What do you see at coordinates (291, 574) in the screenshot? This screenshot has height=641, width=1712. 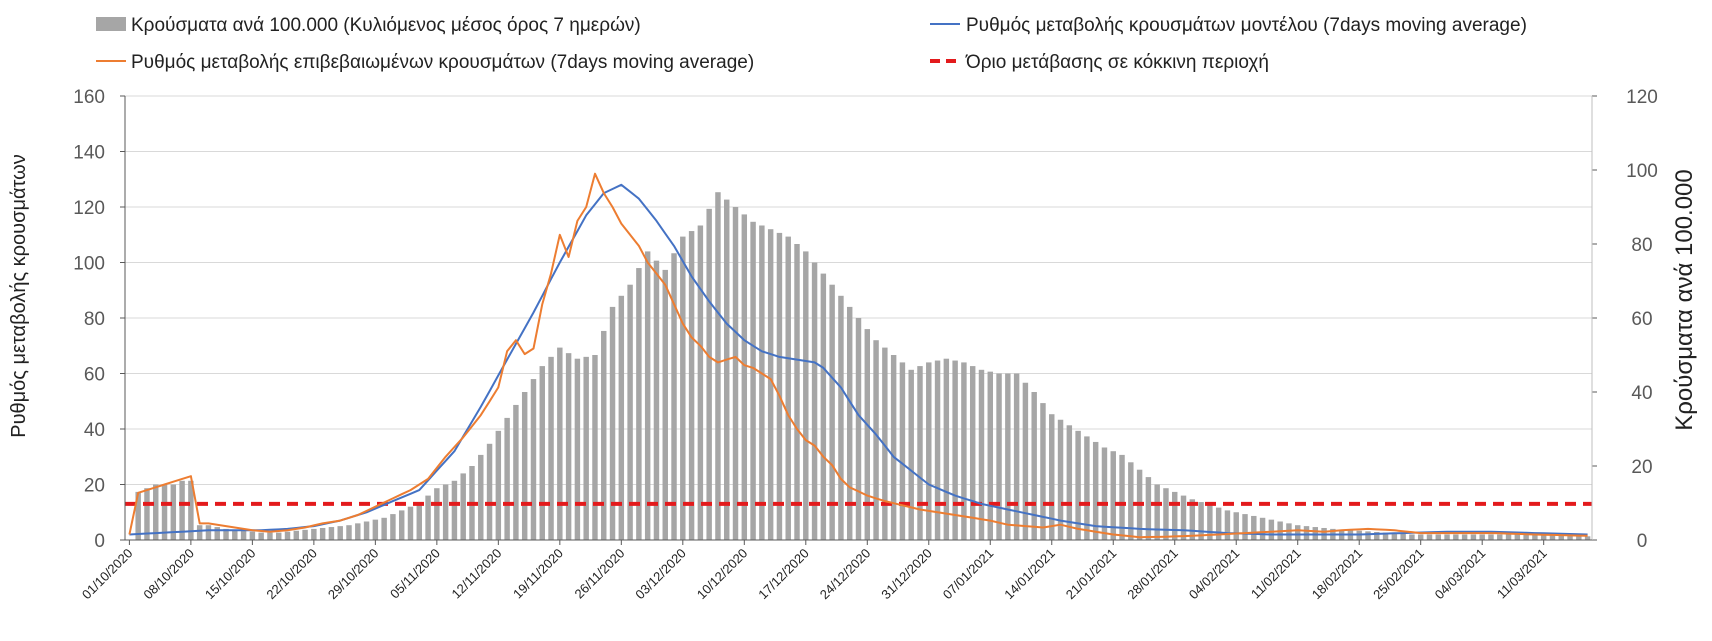 I see `x-tick-label: 22/10/2020` at bounding box center [291, 574].